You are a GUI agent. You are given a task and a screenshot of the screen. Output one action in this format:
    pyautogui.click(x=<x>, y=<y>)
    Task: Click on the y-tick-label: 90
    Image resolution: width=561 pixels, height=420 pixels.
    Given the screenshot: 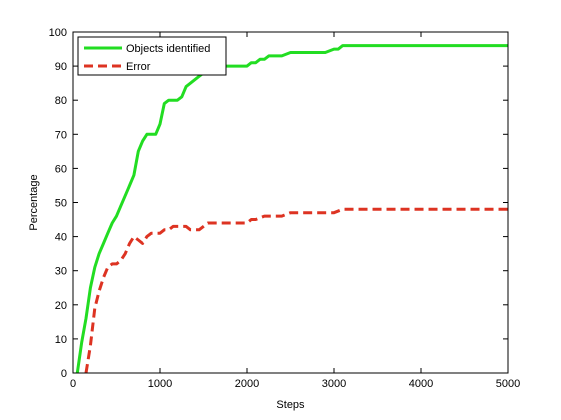 What is the action you would take?
    pyautogui.click(x=61, y=67)
    